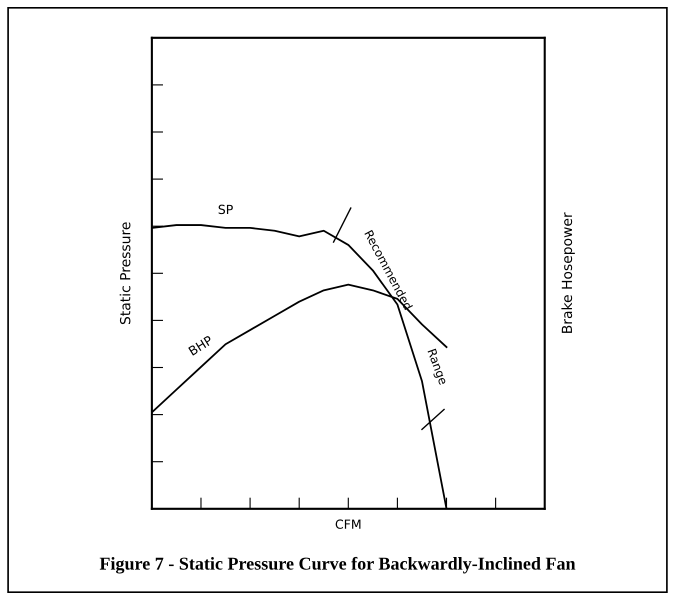  What do you see at coordinates (568, 272) in the screenshot?
I see `y2-axis-title: Brake Hosepower` at bounding box center [568, 272].